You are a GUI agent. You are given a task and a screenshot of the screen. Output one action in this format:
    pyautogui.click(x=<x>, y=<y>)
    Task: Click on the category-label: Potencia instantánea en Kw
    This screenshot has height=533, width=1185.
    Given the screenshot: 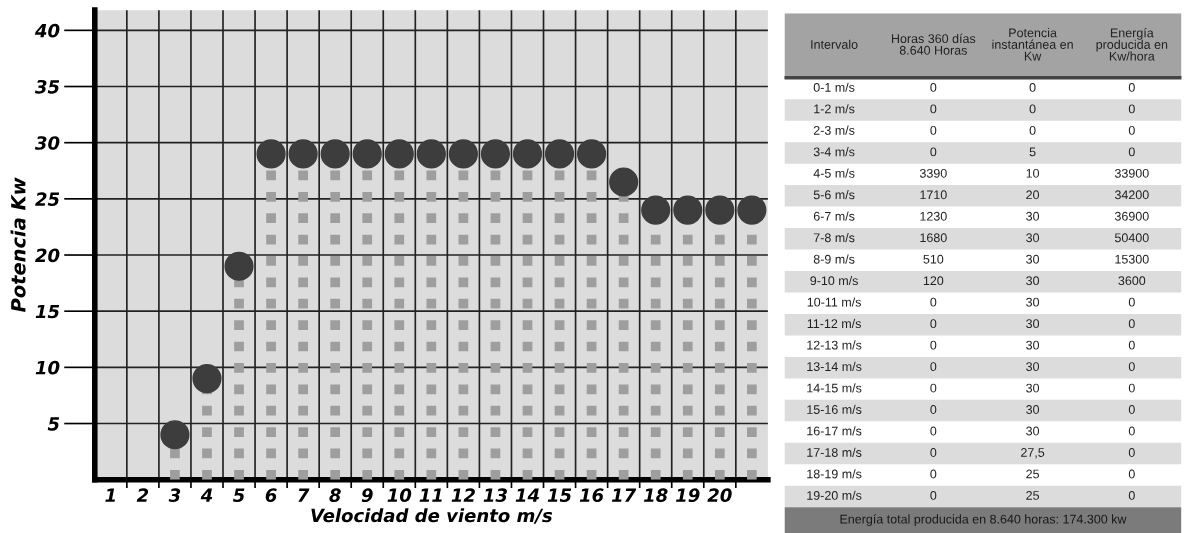 What is the action you would take?
    pyautogui.click(x=1032, y=44)
    